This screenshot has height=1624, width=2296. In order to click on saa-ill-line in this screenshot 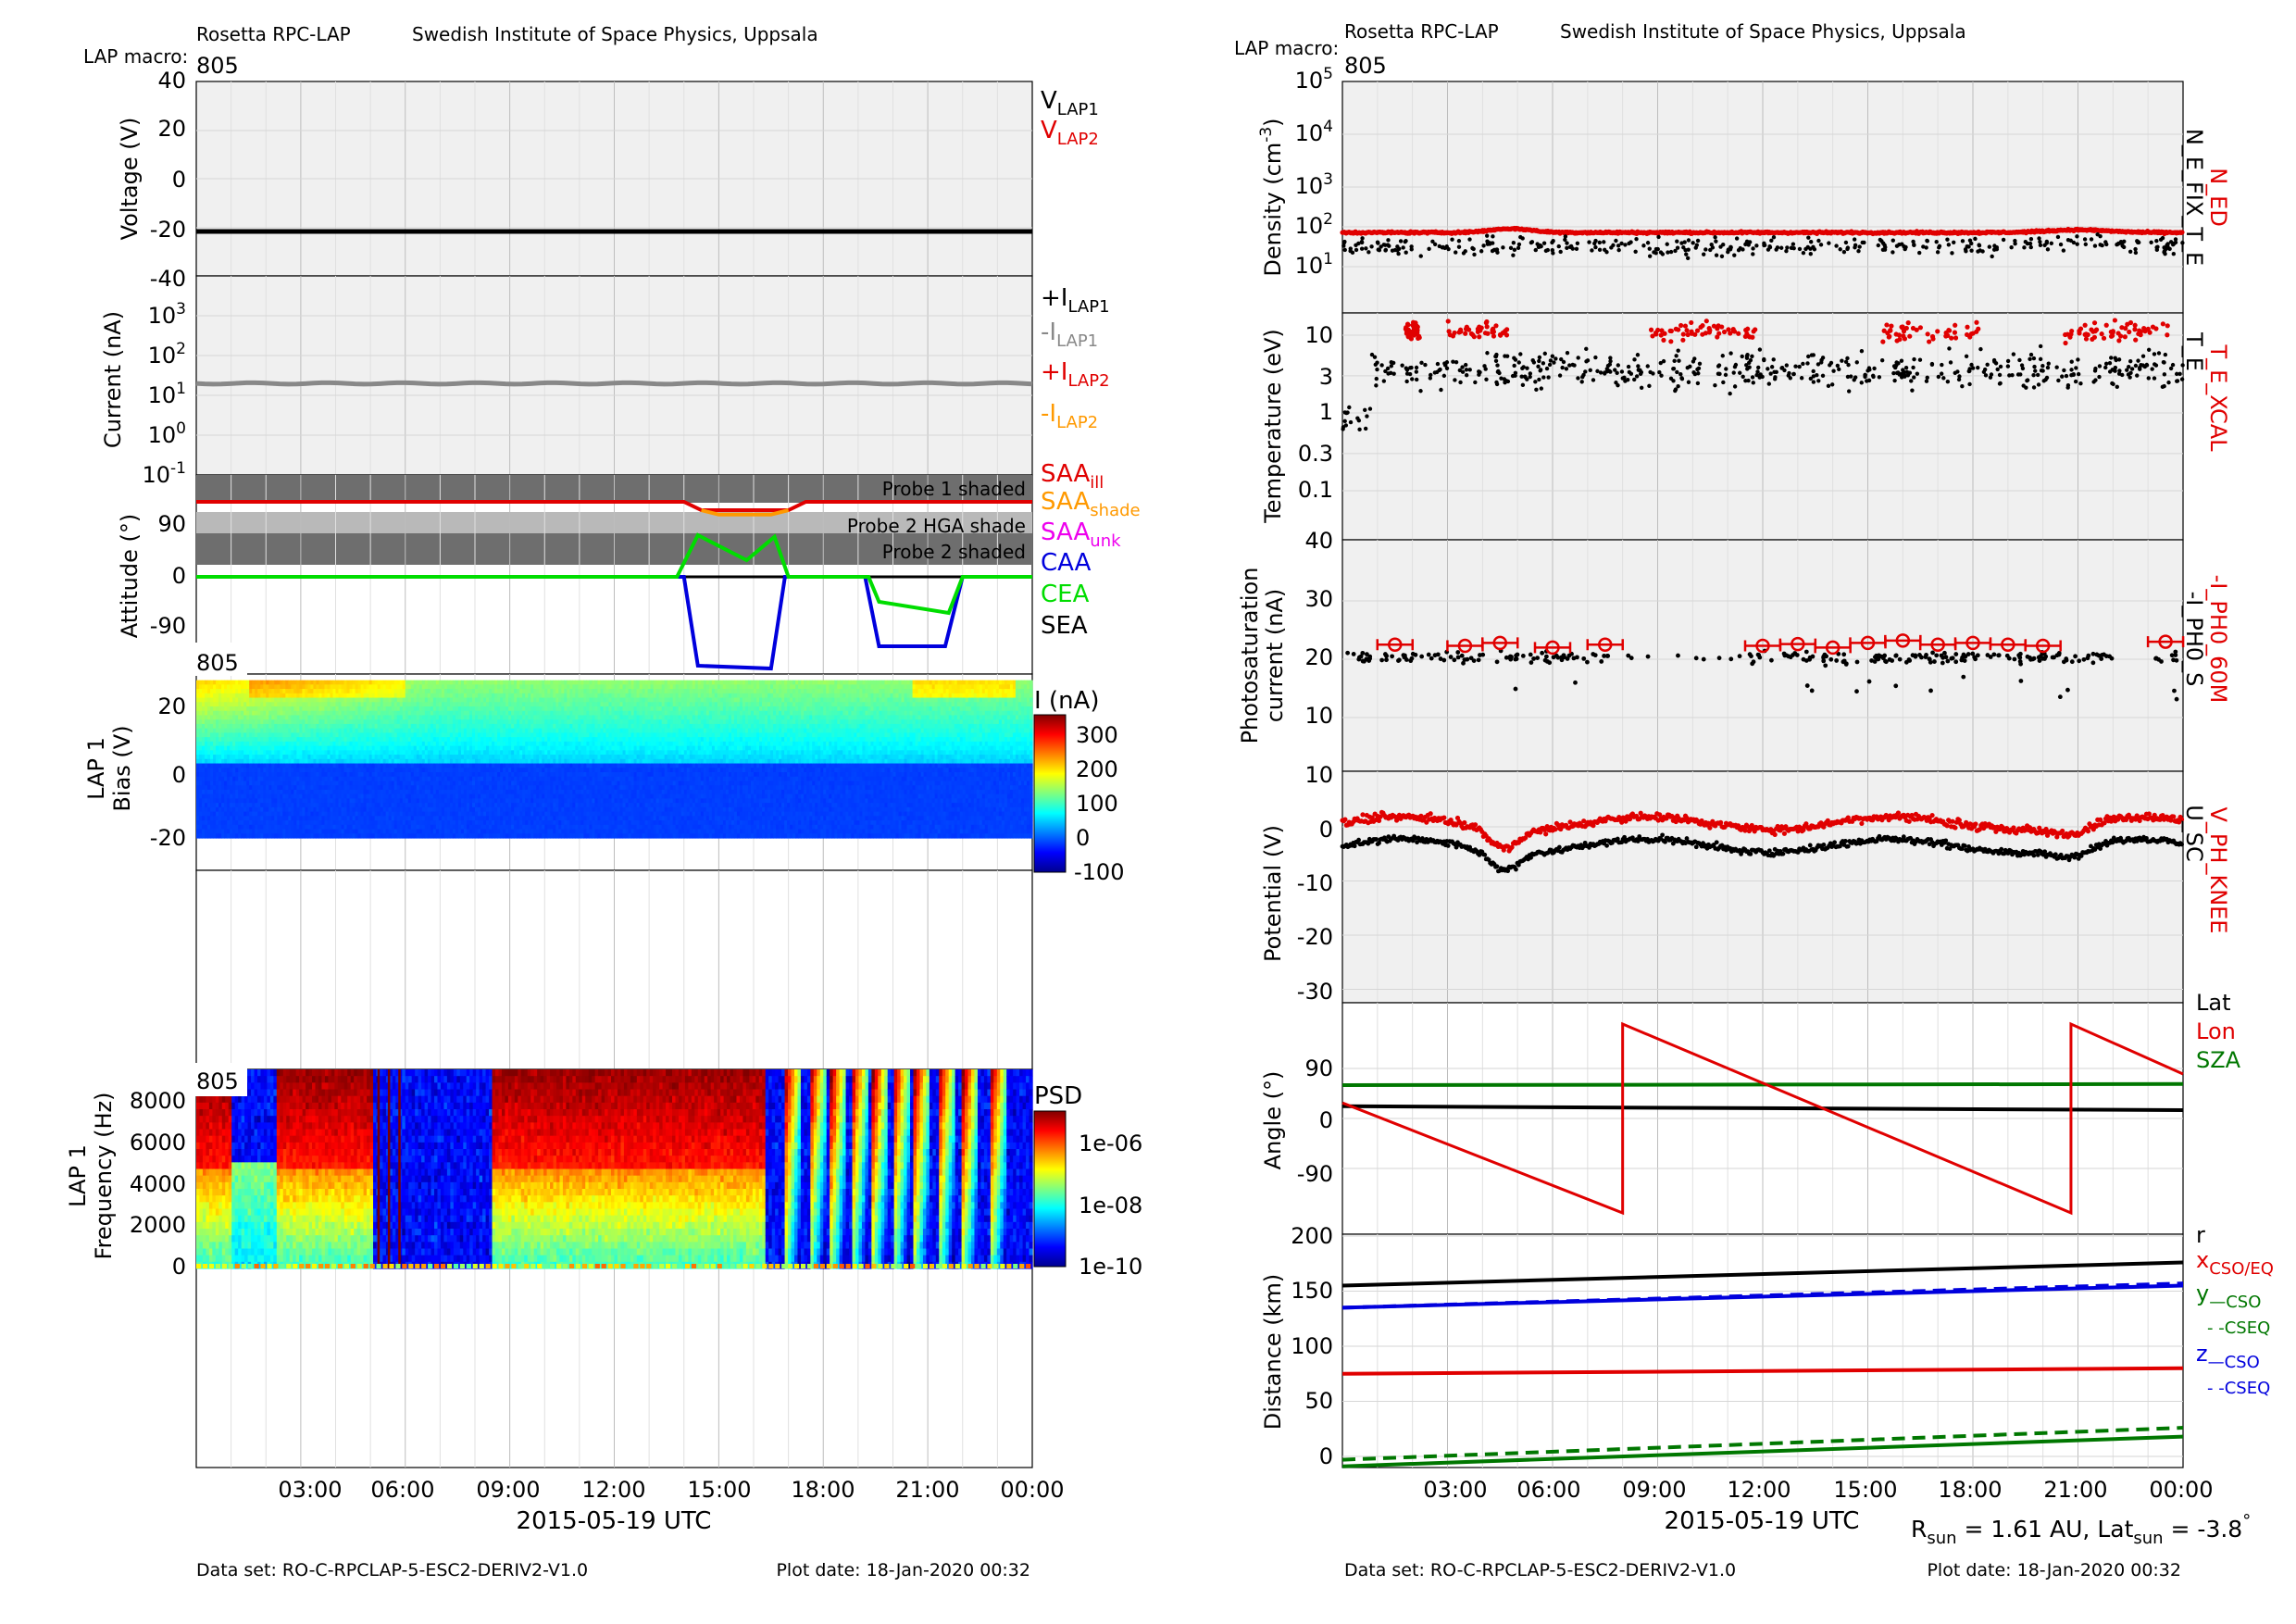, I will do `click(614, 506)`.